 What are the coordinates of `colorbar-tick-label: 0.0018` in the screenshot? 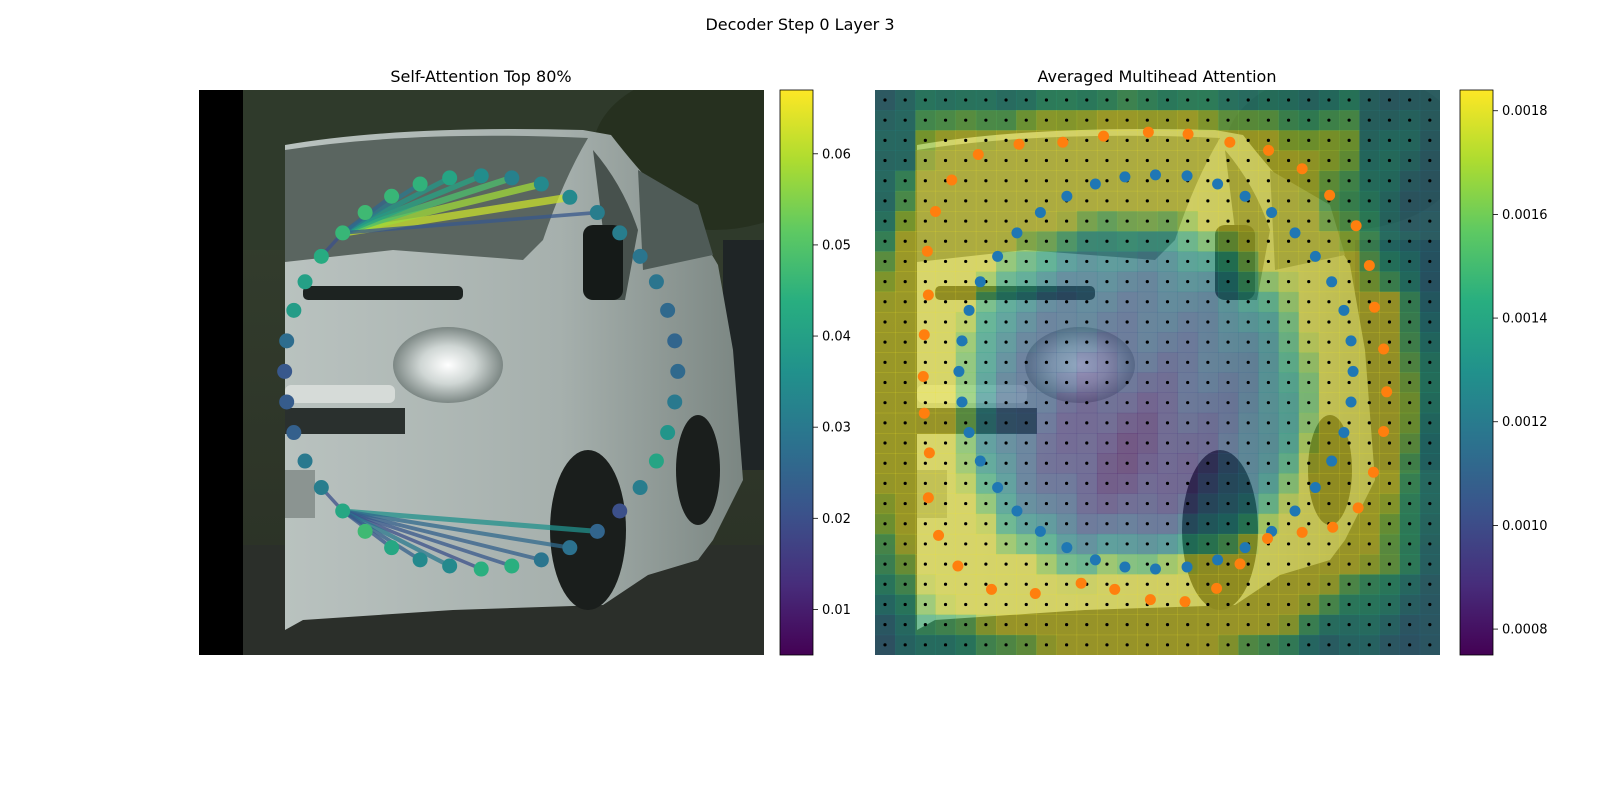 It's located at (1525, 111).